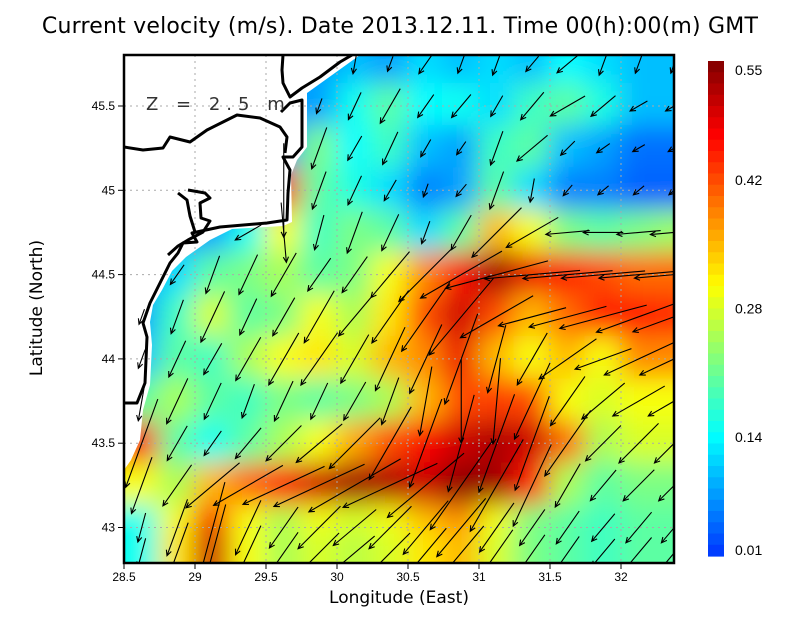 This screenshot has height=618, width=800. What do you see at coordinates (37, 308) in the screenshot?
I see `y-axis-label: Latitude (North)` at bounding box center [37, 308].